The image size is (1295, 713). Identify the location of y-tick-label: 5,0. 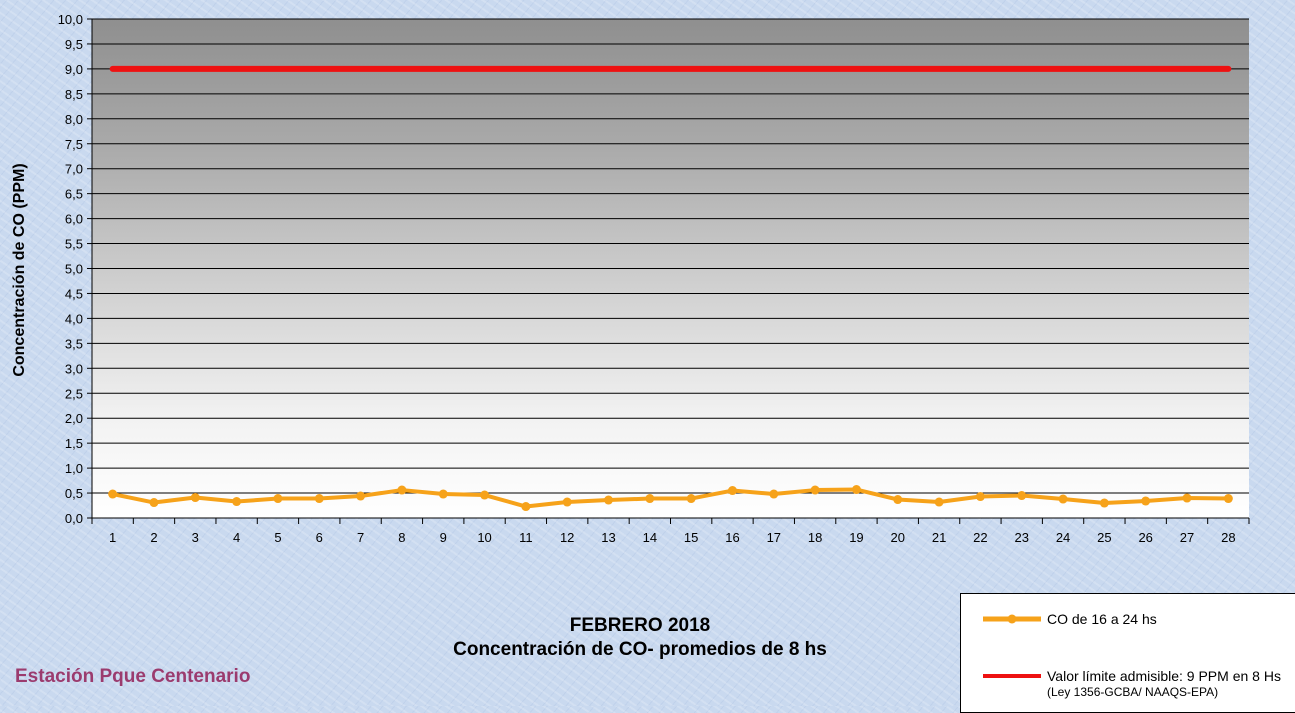
(74, 269).